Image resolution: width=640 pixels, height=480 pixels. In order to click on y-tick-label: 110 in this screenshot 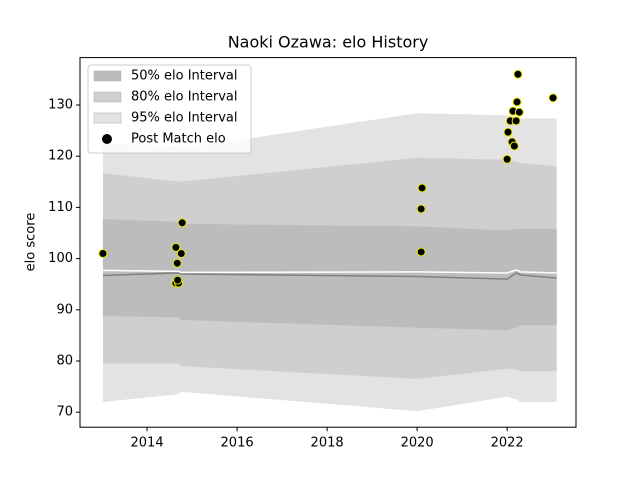, I will do `click(60, 207)`.